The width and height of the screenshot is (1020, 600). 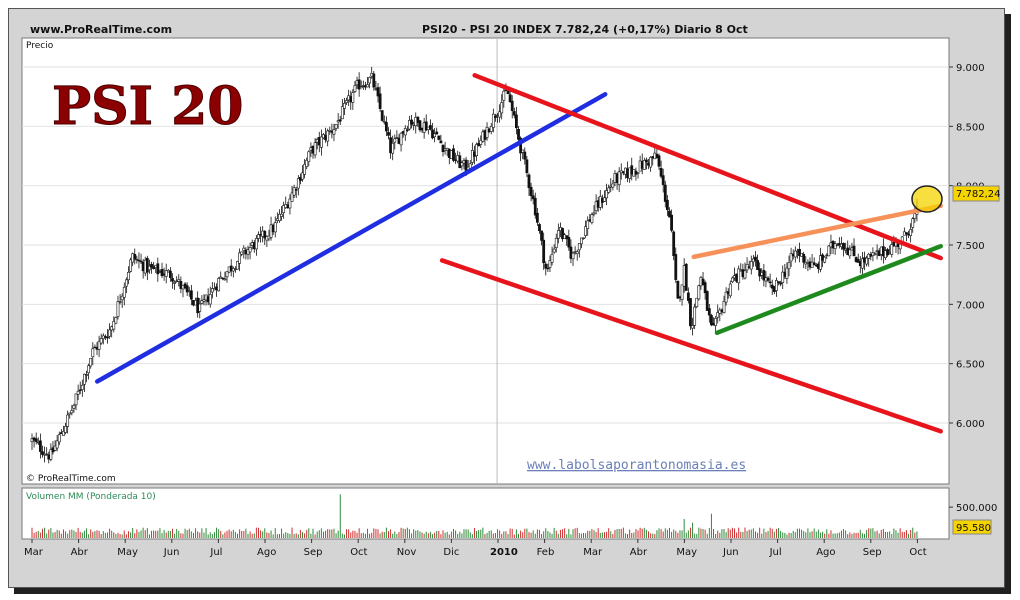 What do you see at coordinates (730, 552) in the screenshot?
I see `x-tick-label: Jun` at bounding box center [730, 552].